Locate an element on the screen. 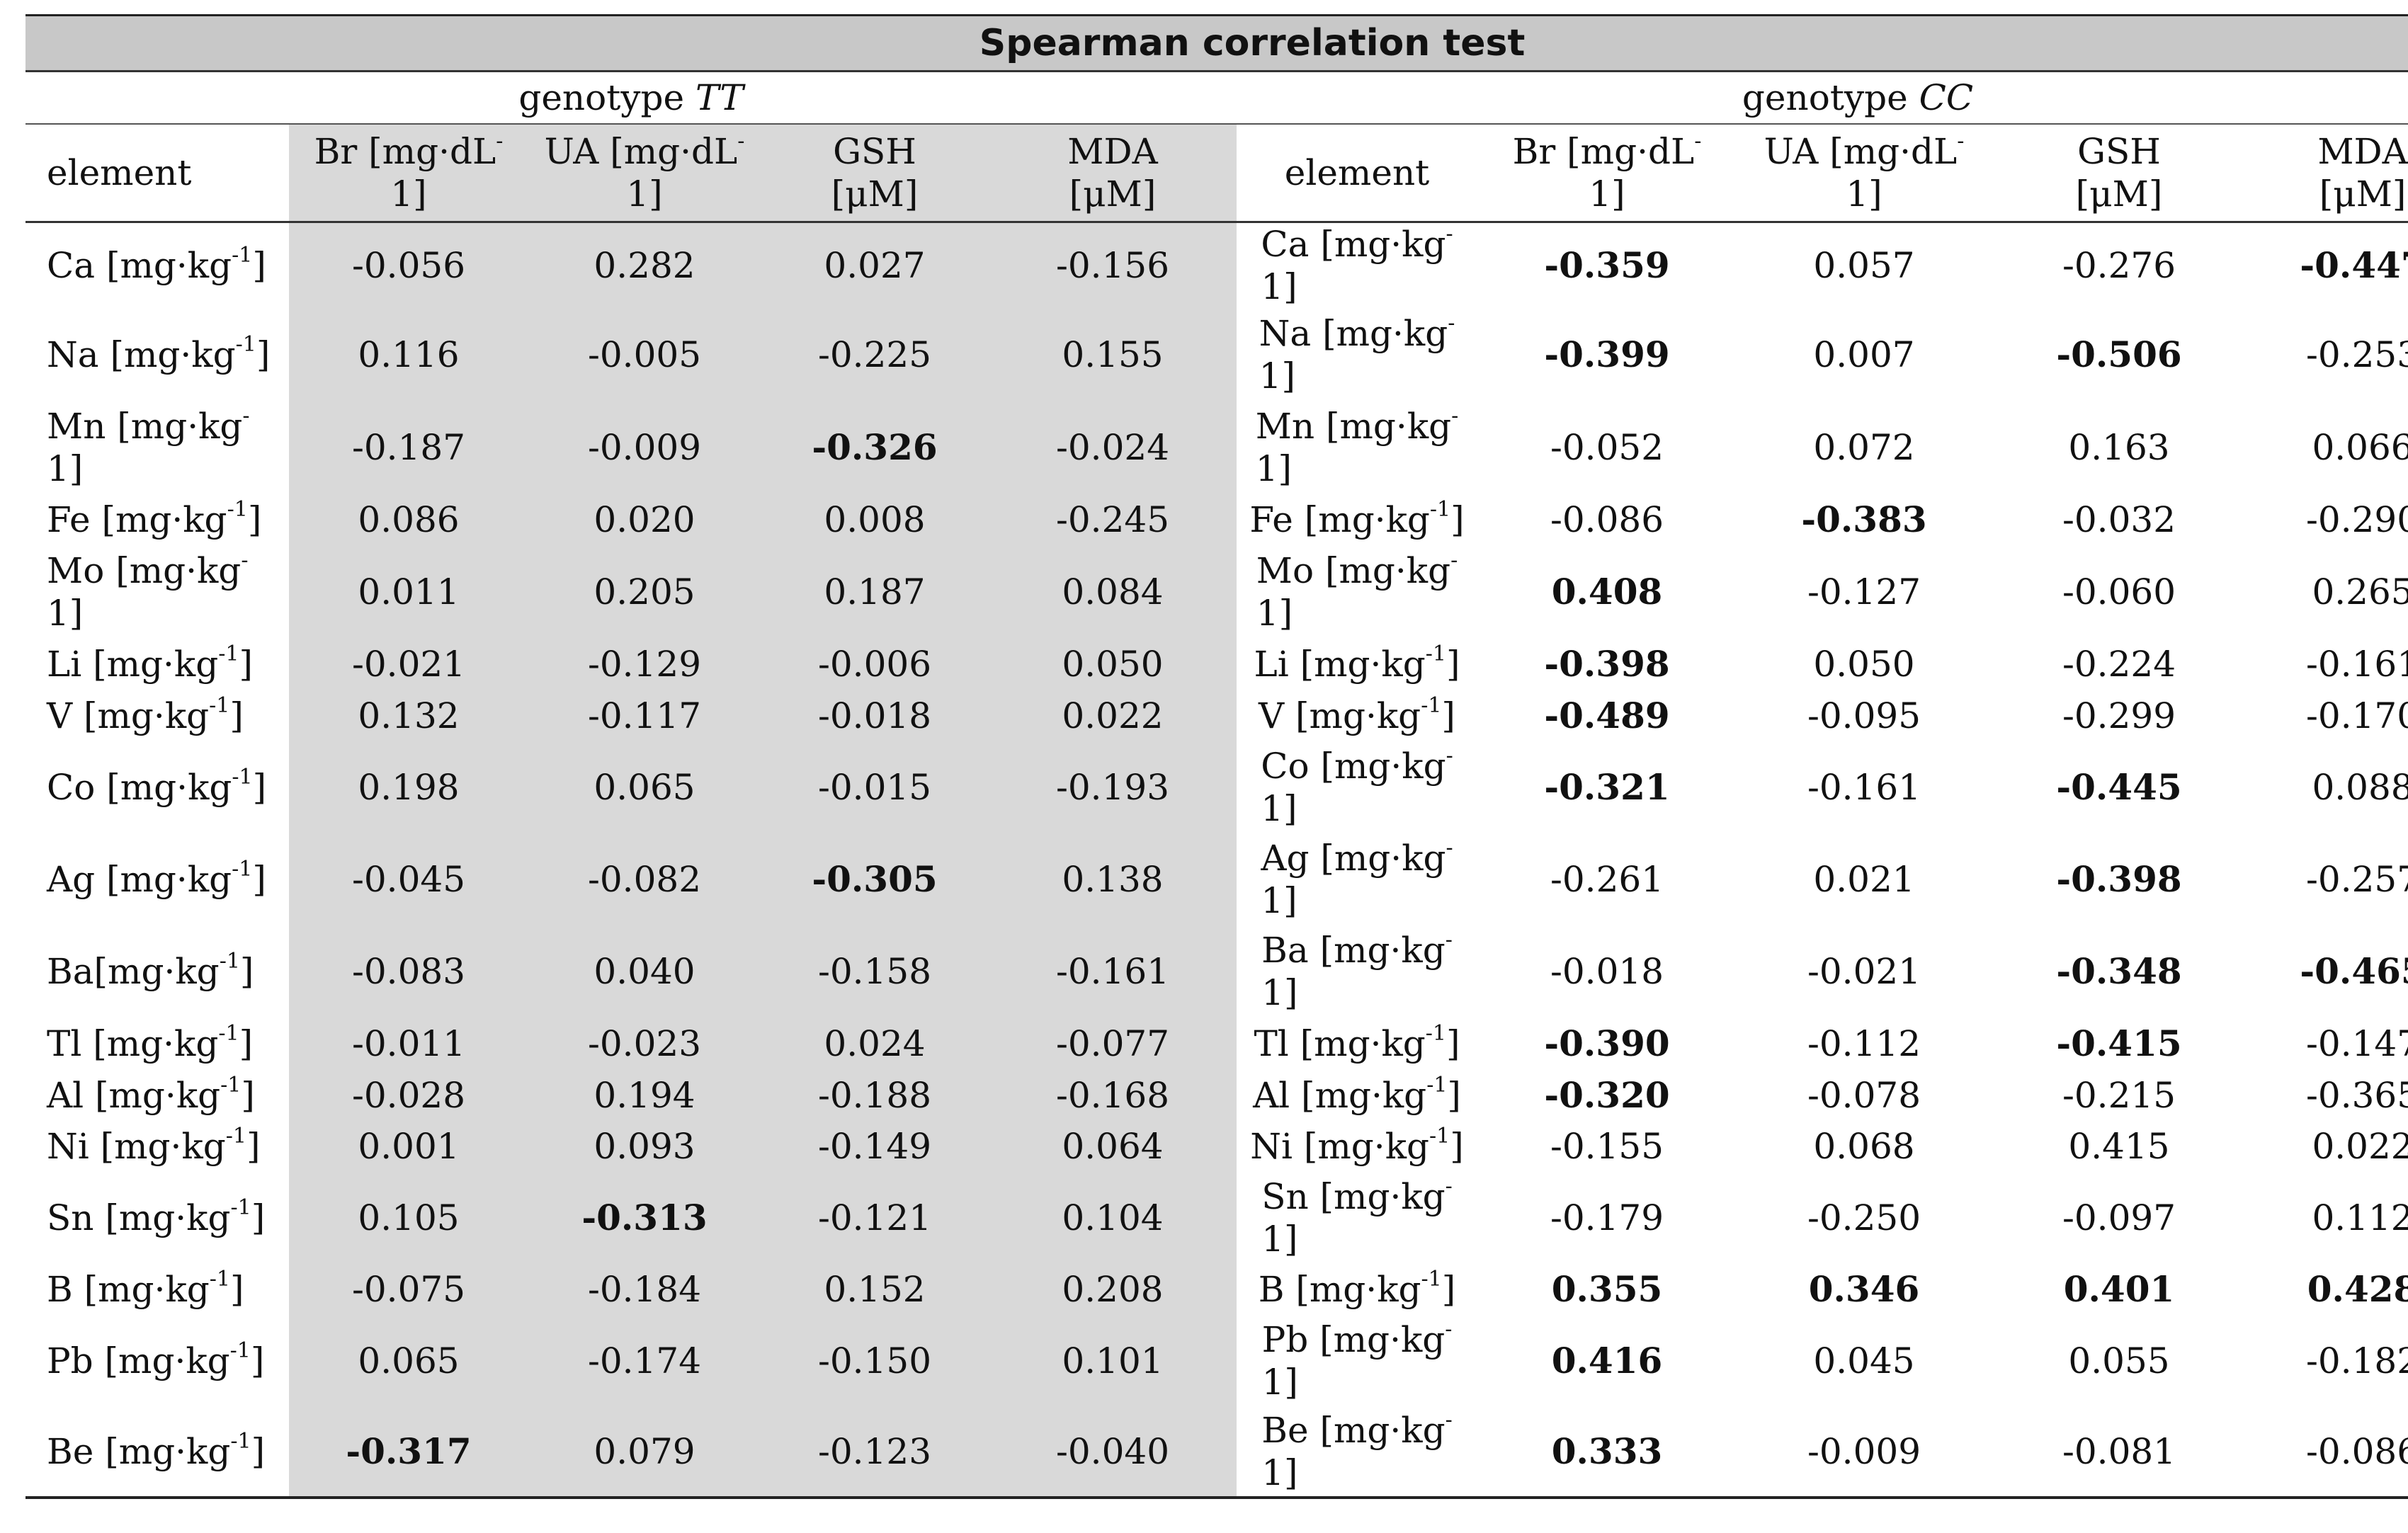  cell-cc-mda: 0.088 is located at coordinates (2360, 787).